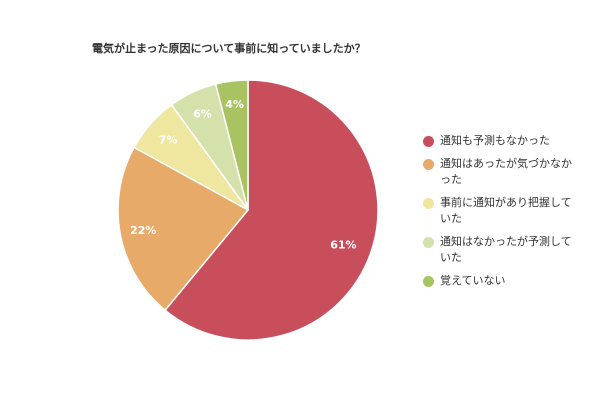  What do you see at coordinates (506, 202) in the screenshot?
I see `legend-label: 事前に通知があり把握して` at bounding box center [506, 202].